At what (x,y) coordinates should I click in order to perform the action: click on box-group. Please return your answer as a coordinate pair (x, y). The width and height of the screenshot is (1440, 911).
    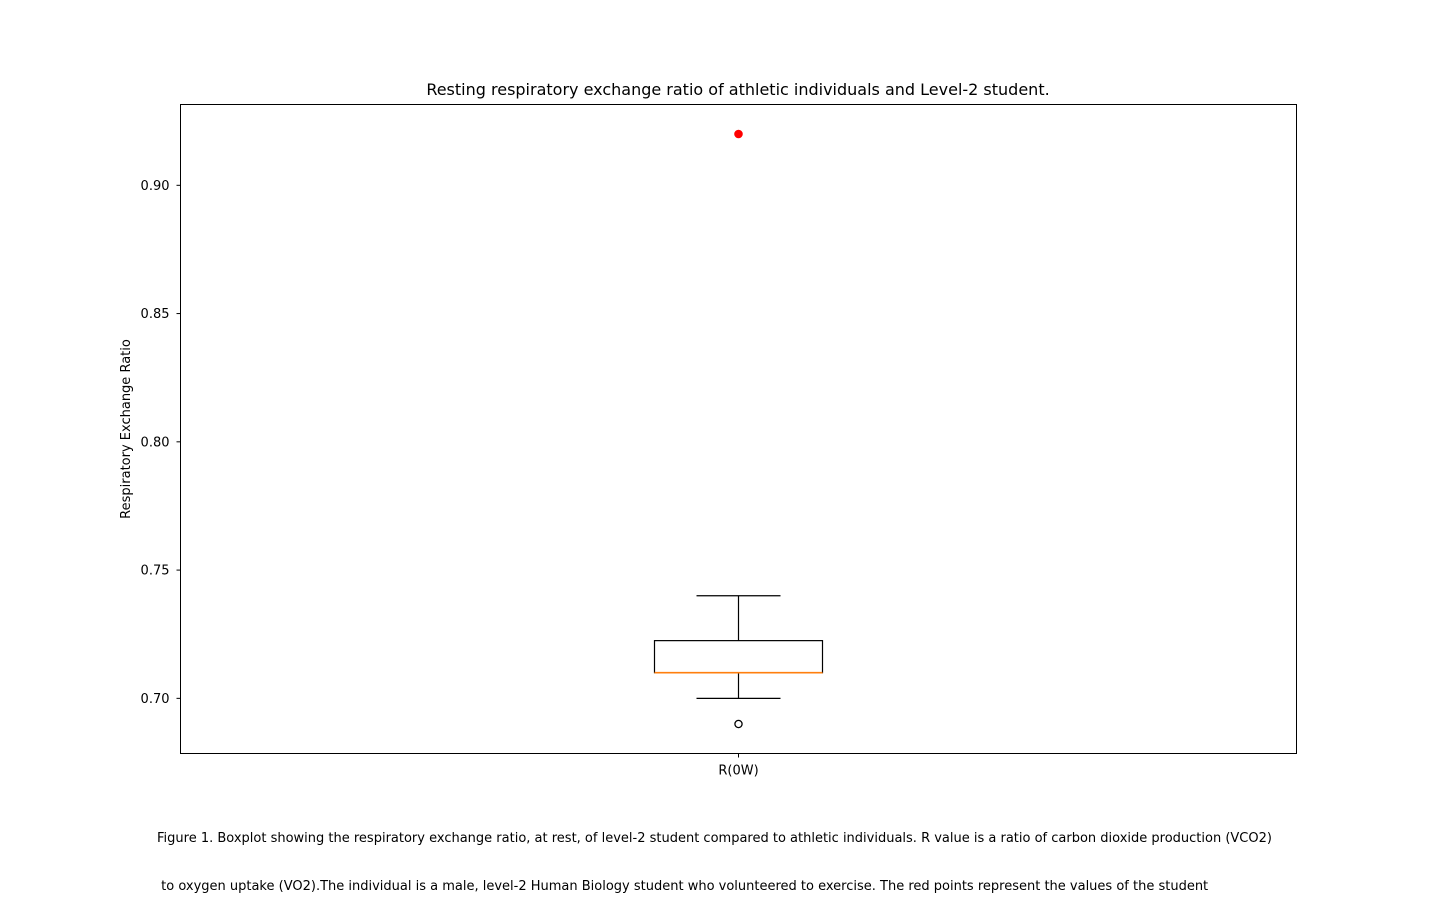
    Looking at the image, I should click on (738, 429).